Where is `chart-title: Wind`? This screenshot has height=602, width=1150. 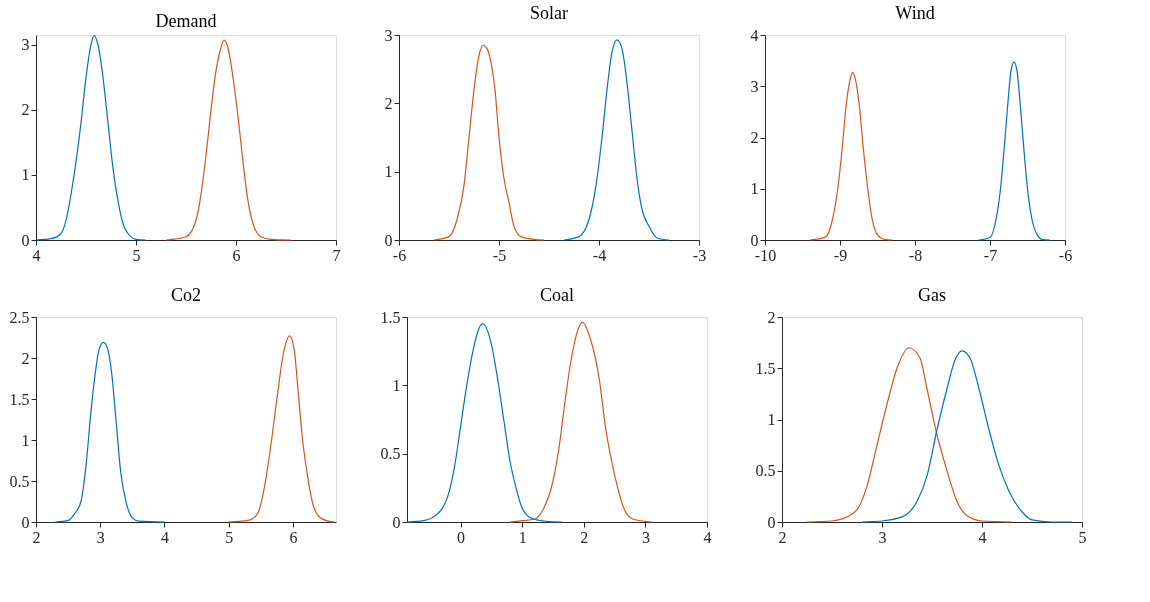
chart-title: Wind is located at coordinates (915, 13).